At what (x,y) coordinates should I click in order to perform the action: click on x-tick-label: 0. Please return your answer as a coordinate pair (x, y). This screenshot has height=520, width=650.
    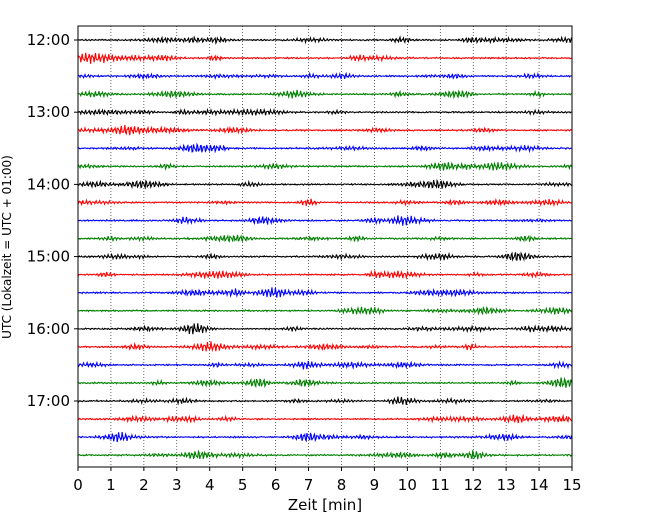
    Looking at the image, I should click on (78, 485).